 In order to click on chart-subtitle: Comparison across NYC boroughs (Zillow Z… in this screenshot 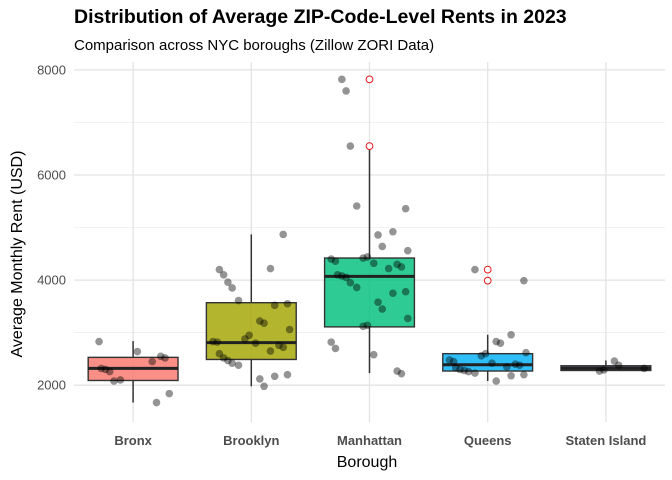, I will do `click(254, 45)`.